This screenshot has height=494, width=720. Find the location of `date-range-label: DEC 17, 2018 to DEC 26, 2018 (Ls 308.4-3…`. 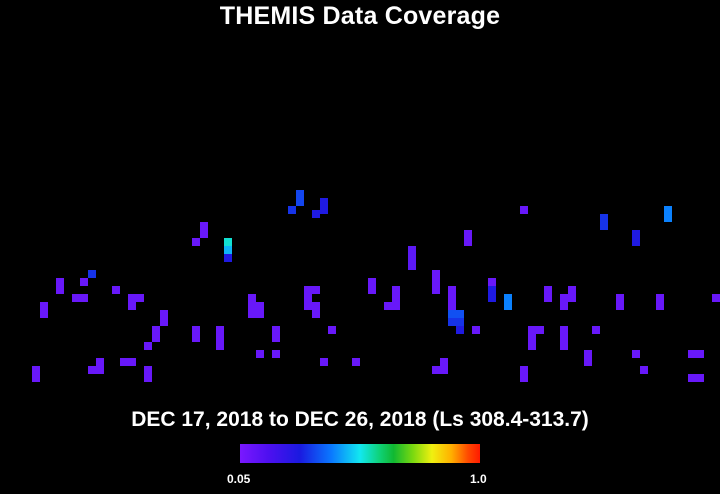

date-range-label: DEC 17, 2018 to DEC 26, 2018 (Ls 308.4-3… is located at coordinates (360, 419).